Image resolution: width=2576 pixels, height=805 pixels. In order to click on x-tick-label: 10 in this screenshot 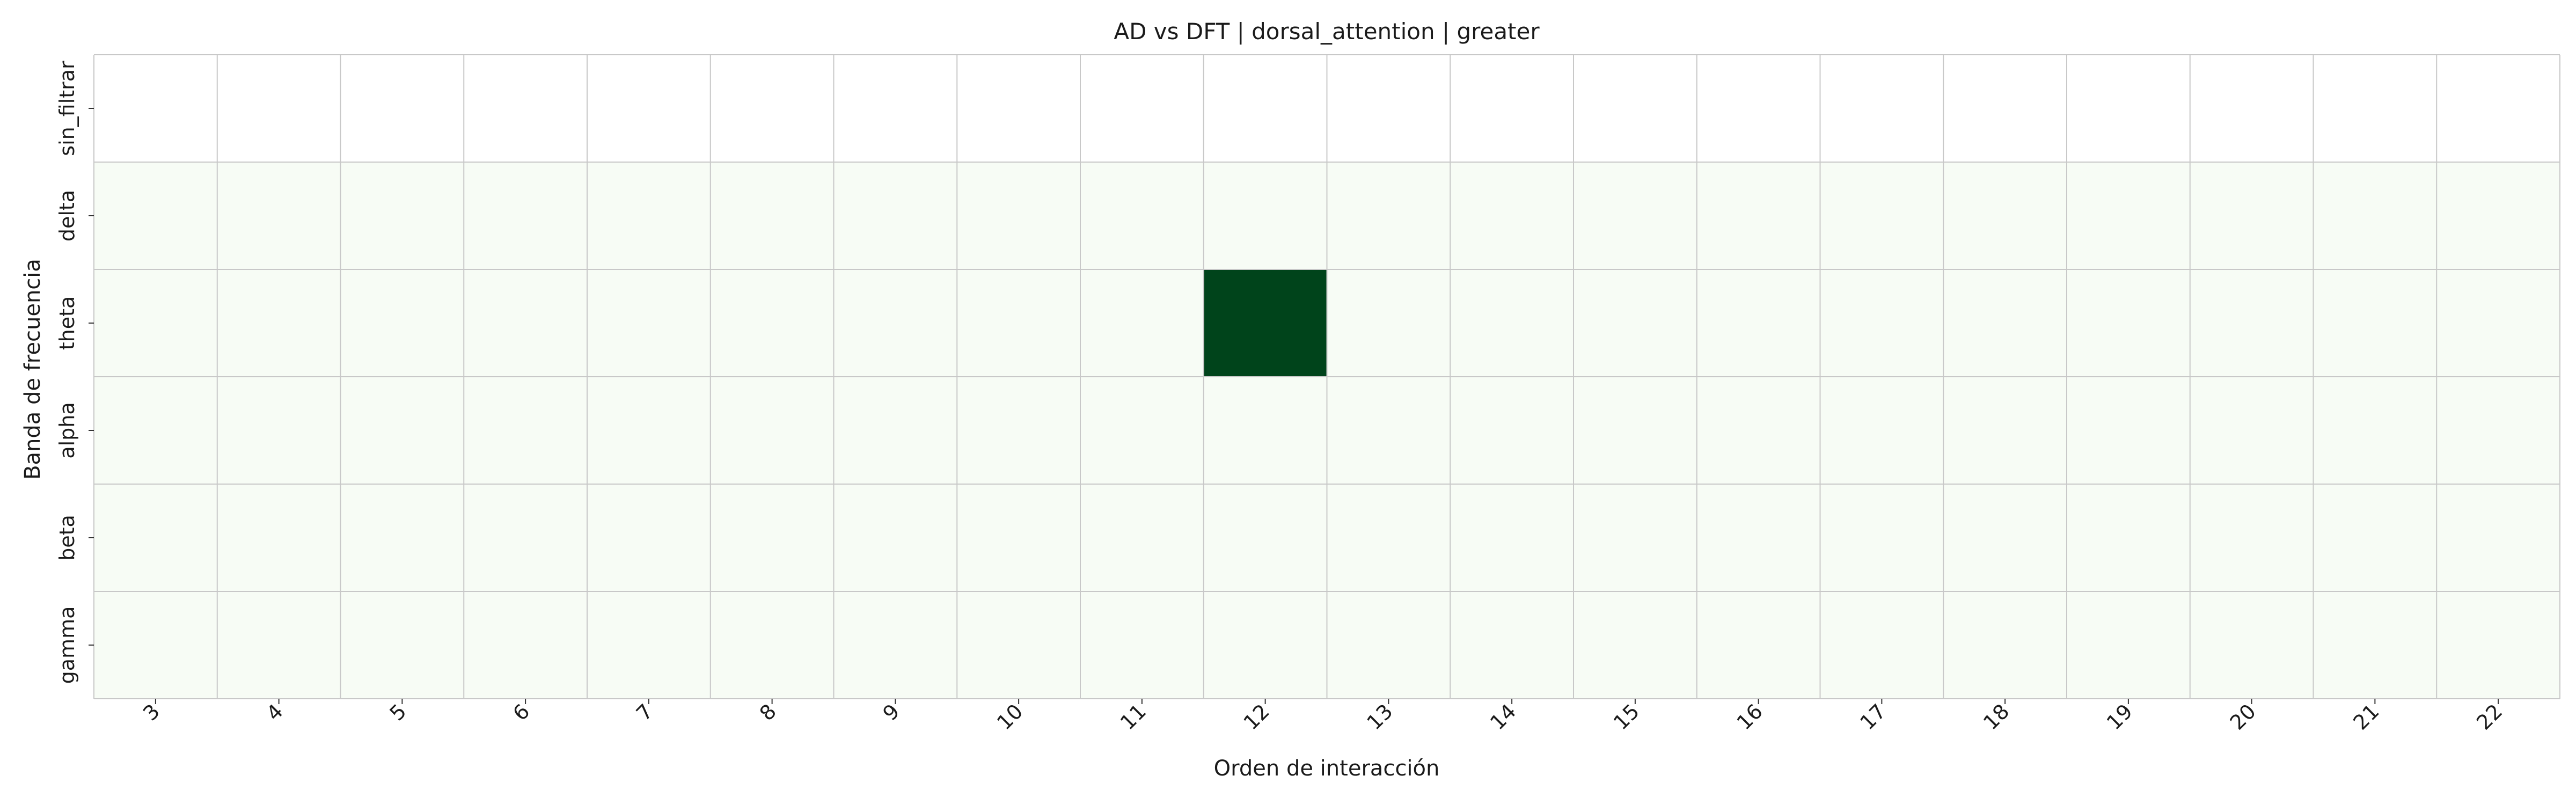, I will do `click(1009, 716)`.